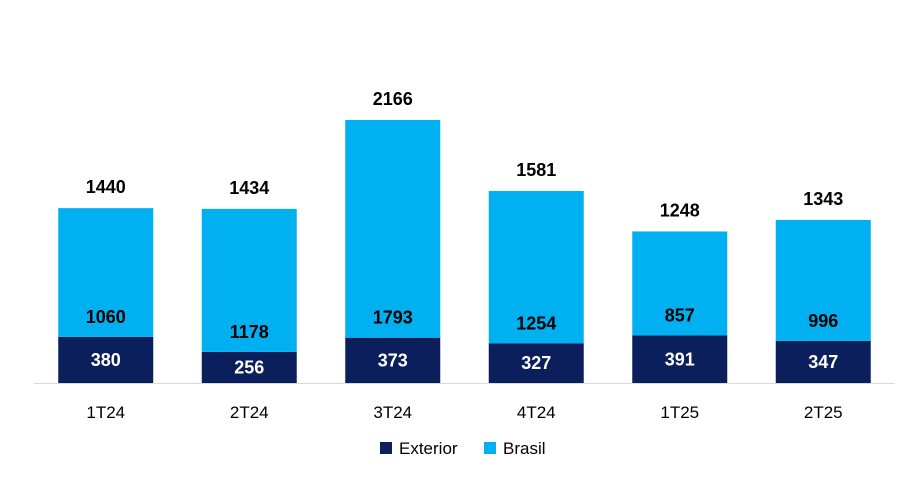  I want to click on x-tick-2T24: 2T24, so click(249, 412).